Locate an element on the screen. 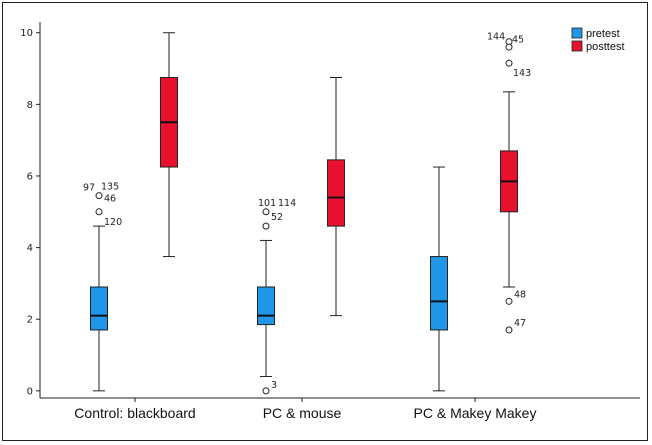 Image resolution: width=652 pixels, height=445 pixels. outlier-label: 114 is located at coordinates (287, 203).